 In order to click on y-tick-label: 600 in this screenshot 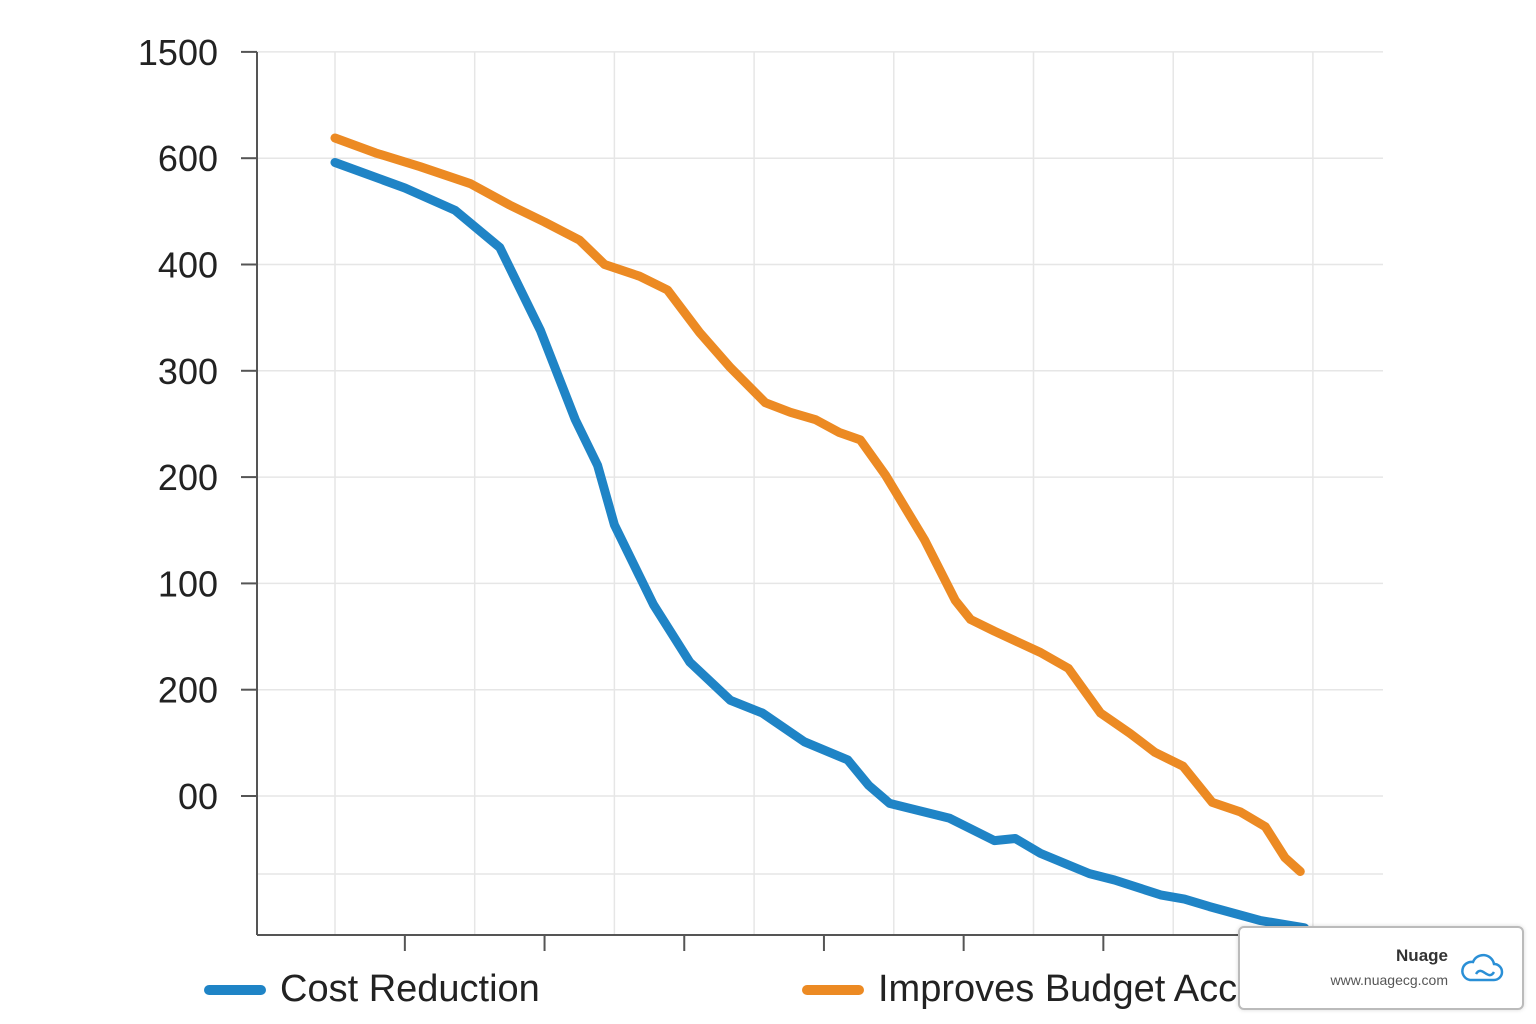, I will do `click(188, 158)`.